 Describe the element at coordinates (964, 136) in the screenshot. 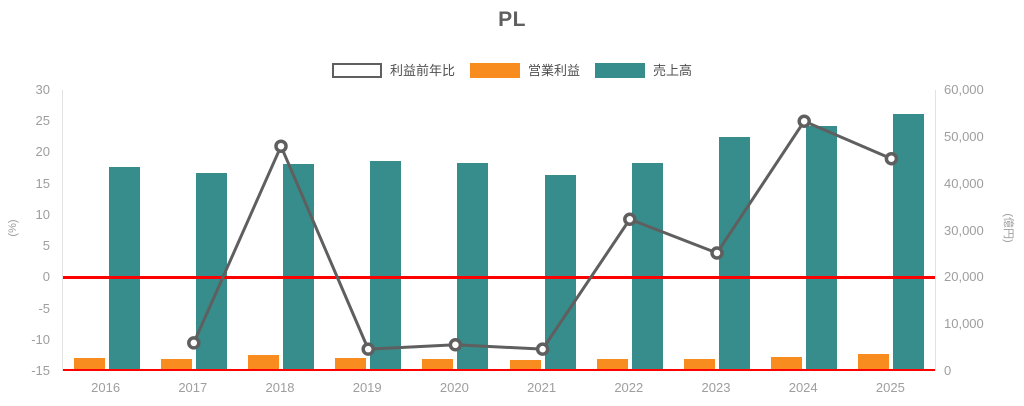

I see `right-axis-tick: 50,000` at that location.